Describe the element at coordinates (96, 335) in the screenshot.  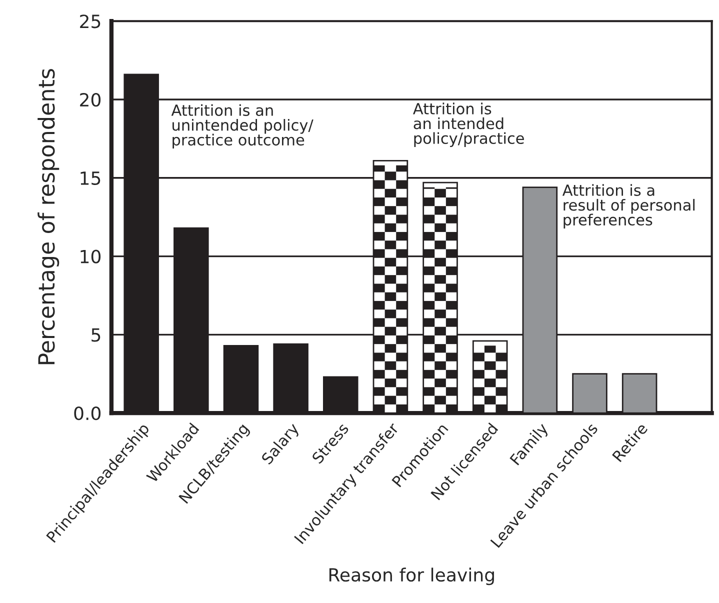
I see `y-tick-label: 5` at that location.